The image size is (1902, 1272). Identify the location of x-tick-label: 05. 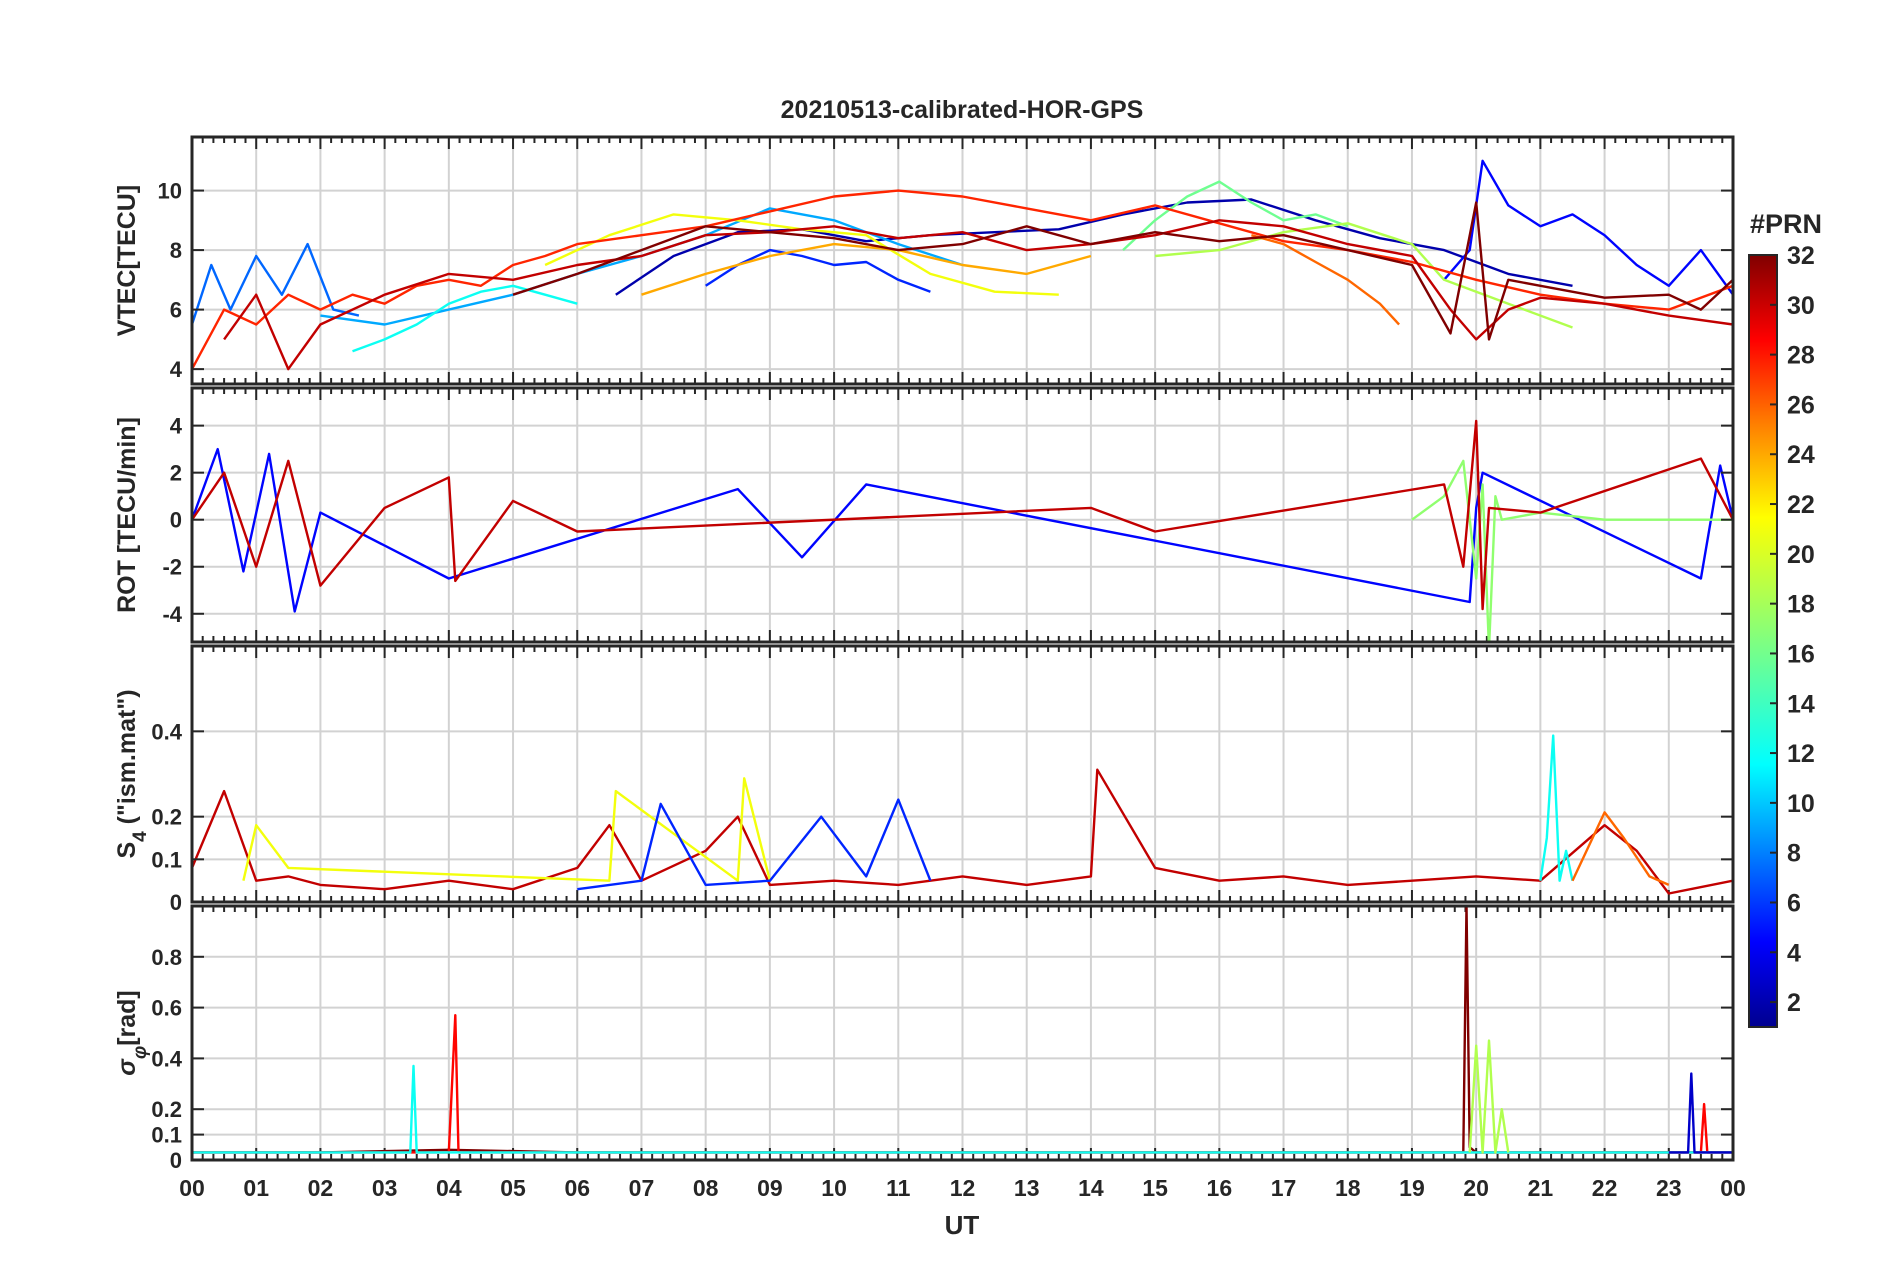
(513, 1188).